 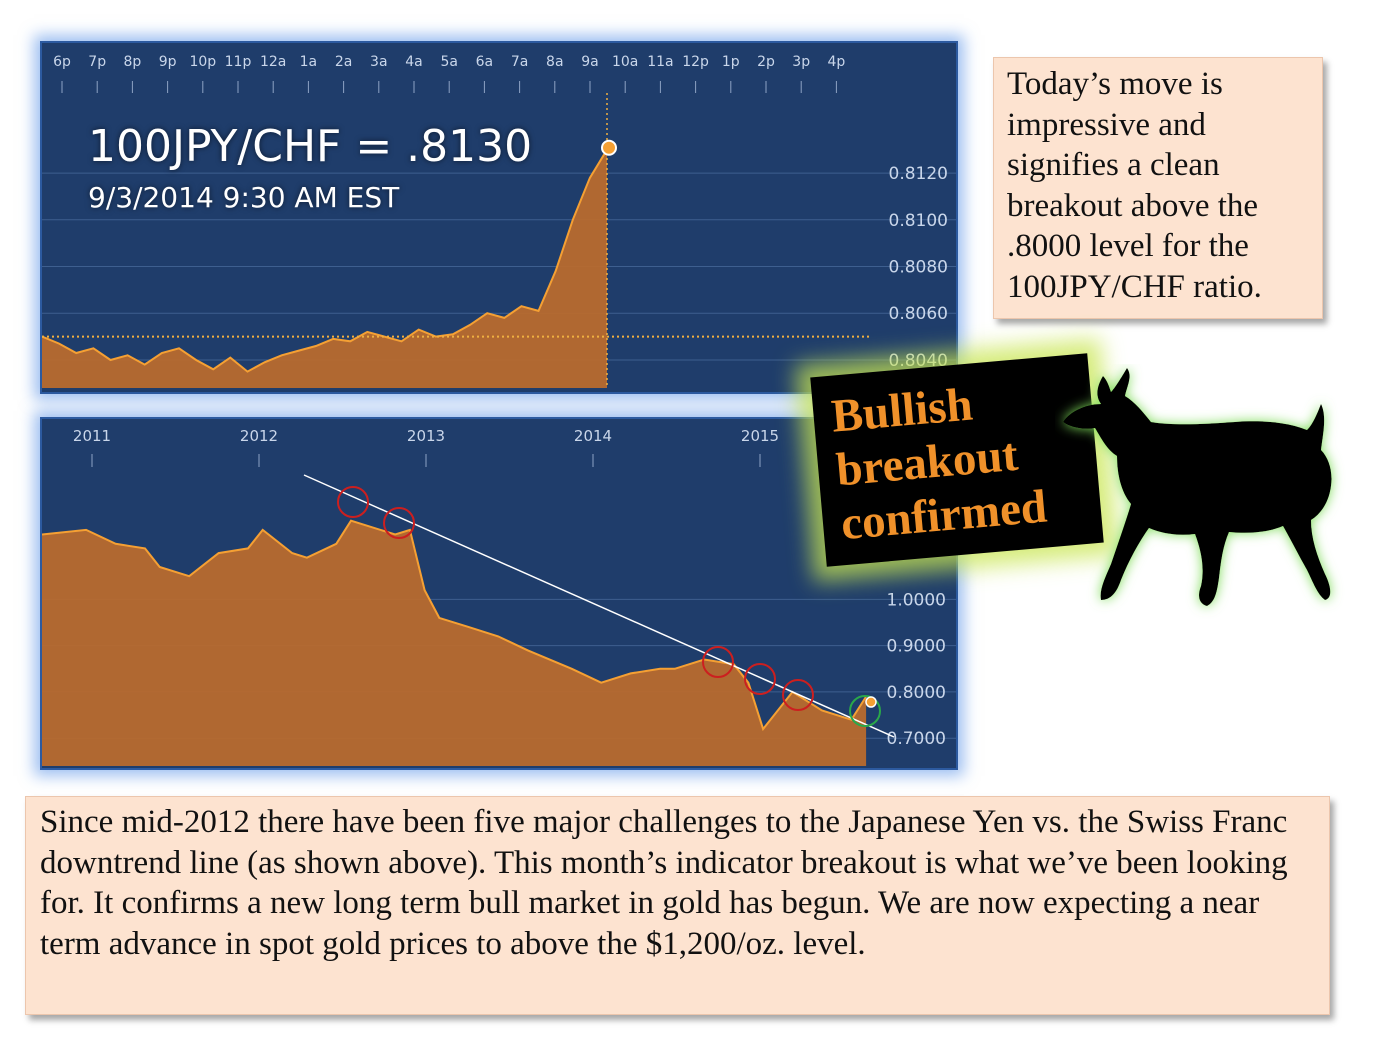 I want to click on x-tick-label: 12p, so click(x=695, y=62).